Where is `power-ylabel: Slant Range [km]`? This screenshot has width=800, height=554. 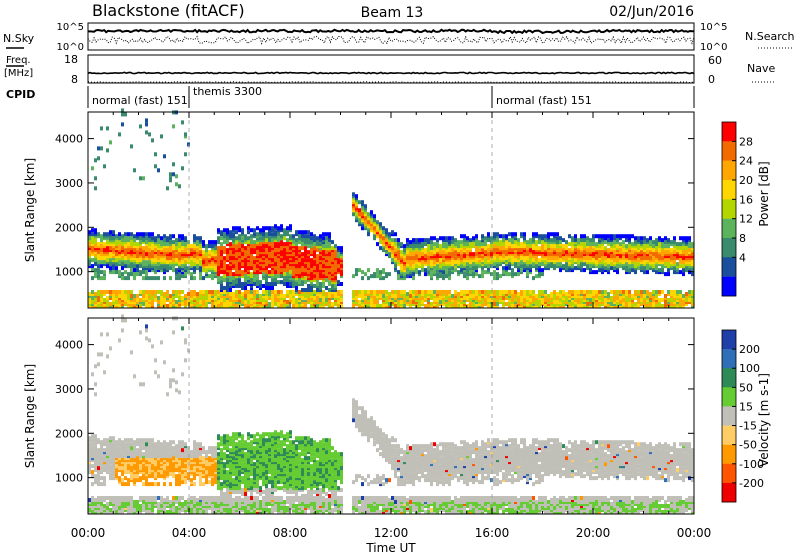
power-ylabel: Slant Range [km] is located at coordinates (30, 210).